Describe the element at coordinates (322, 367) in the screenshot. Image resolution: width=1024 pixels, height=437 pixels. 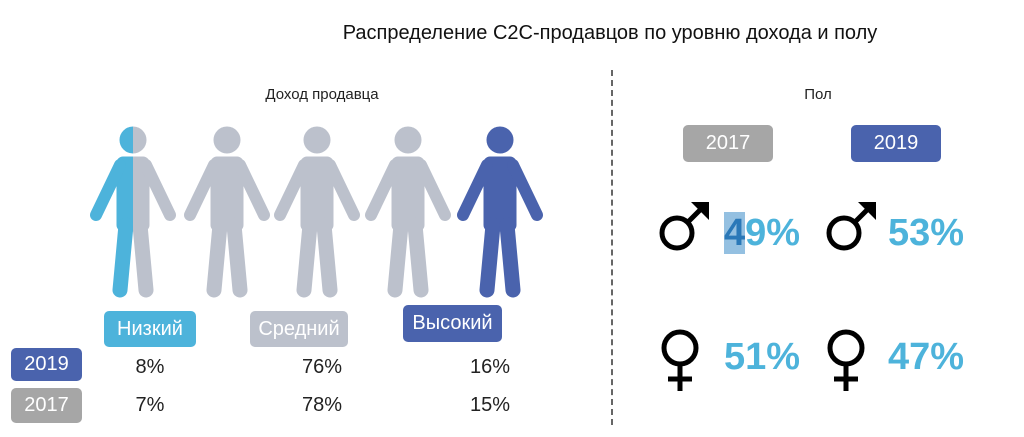
I see `middle-2019-value: 76%` at that location.